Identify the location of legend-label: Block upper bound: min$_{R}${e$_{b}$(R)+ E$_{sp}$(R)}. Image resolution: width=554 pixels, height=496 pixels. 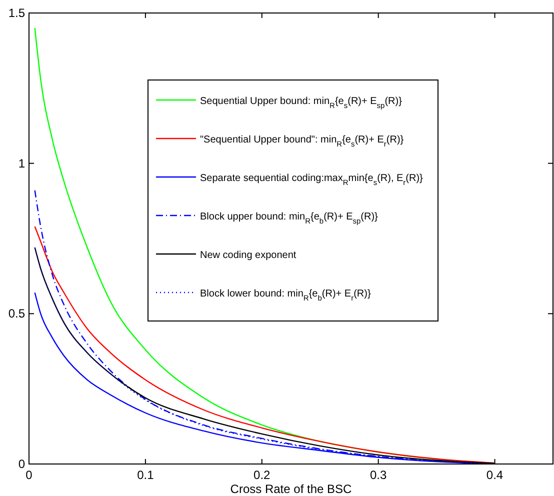
(289, 219).